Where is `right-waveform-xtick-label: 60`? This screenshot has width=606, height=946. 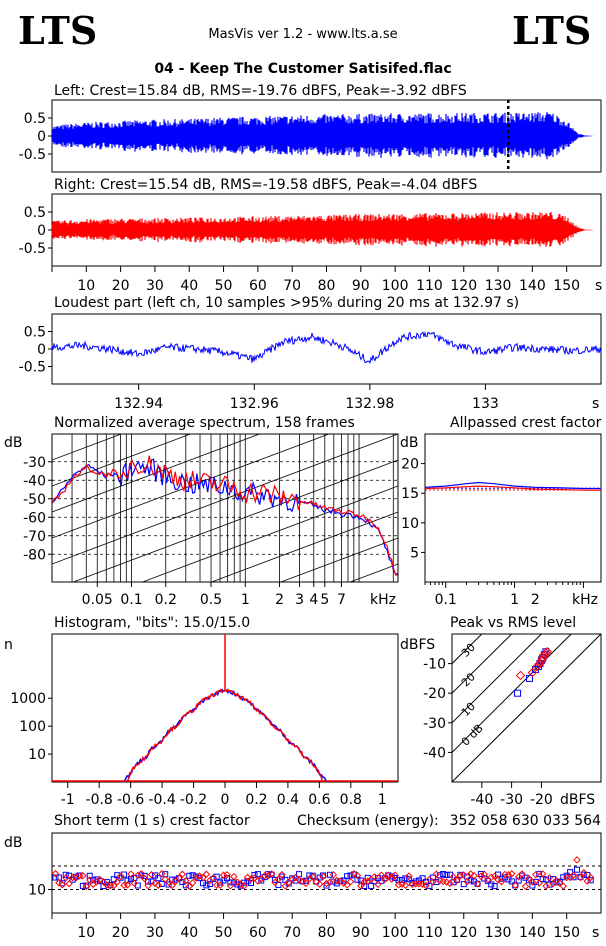 right-waveform-xtick-label: 60 is located at coordinates (258, 286).